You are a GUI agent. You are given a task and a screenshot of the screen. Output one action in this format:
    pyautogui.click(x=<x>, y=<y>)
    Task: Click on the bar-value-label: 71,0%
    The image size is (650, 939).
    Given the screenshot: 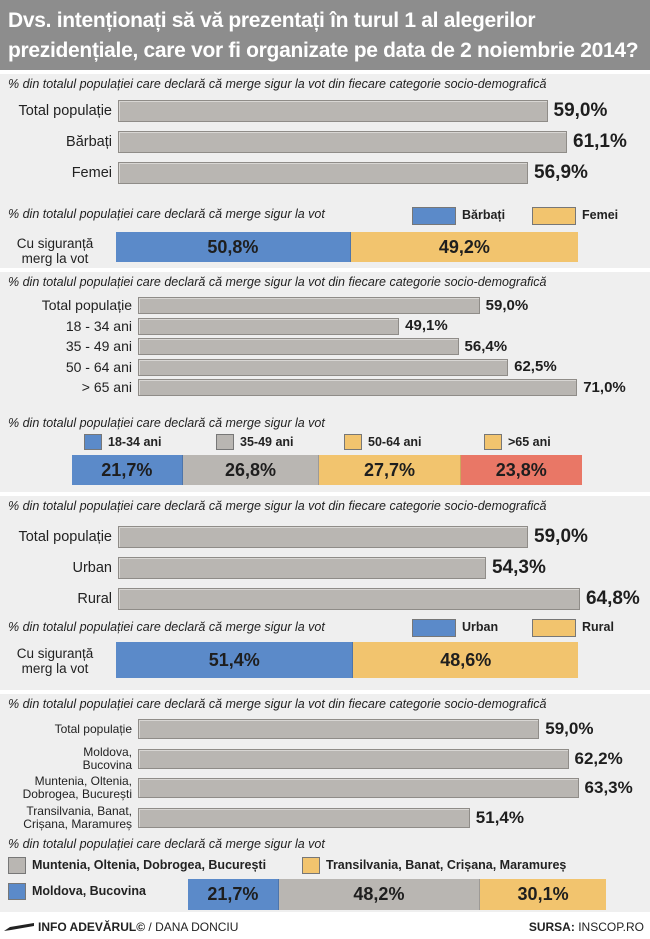 What is the action you would take?
    pyautogui.click(x=604, y=387)
    